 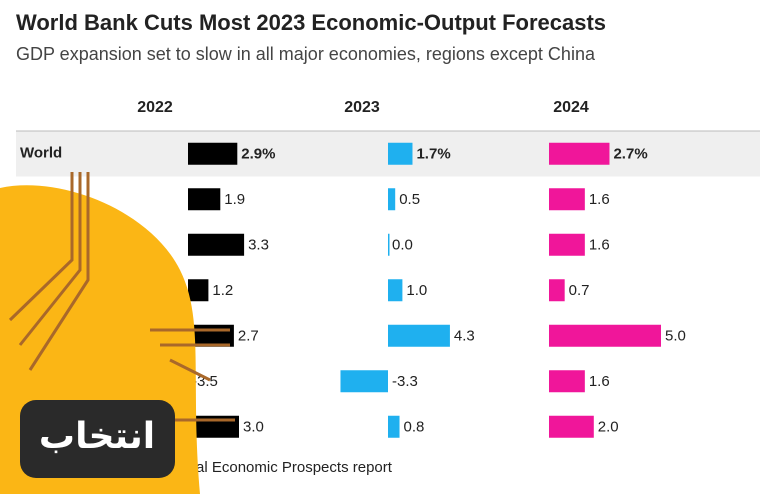 I want to click on value-label: 3.3, so click(x=258, y=245).